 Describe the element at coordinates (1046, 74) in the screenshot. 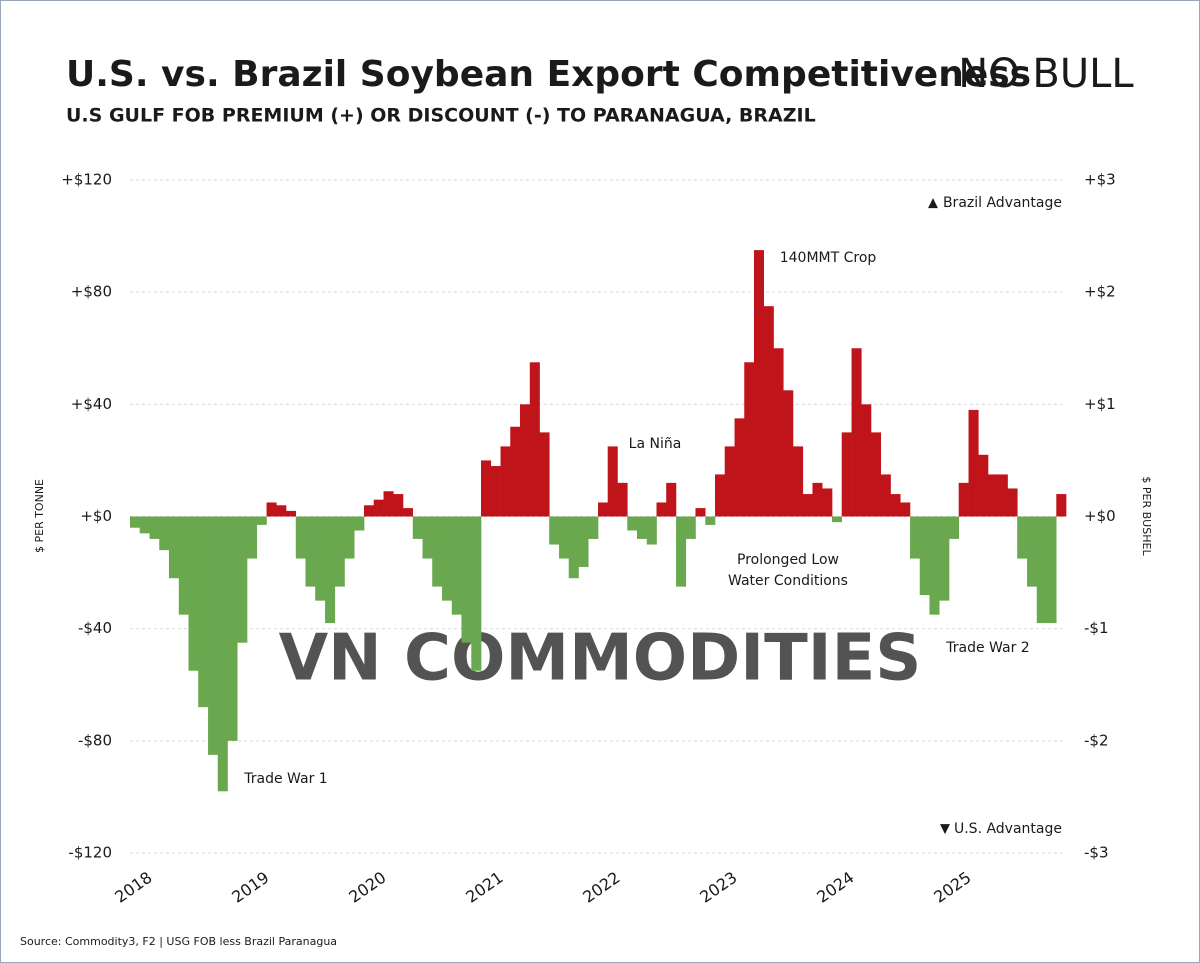

I see `logo: NO BULL` at that location.